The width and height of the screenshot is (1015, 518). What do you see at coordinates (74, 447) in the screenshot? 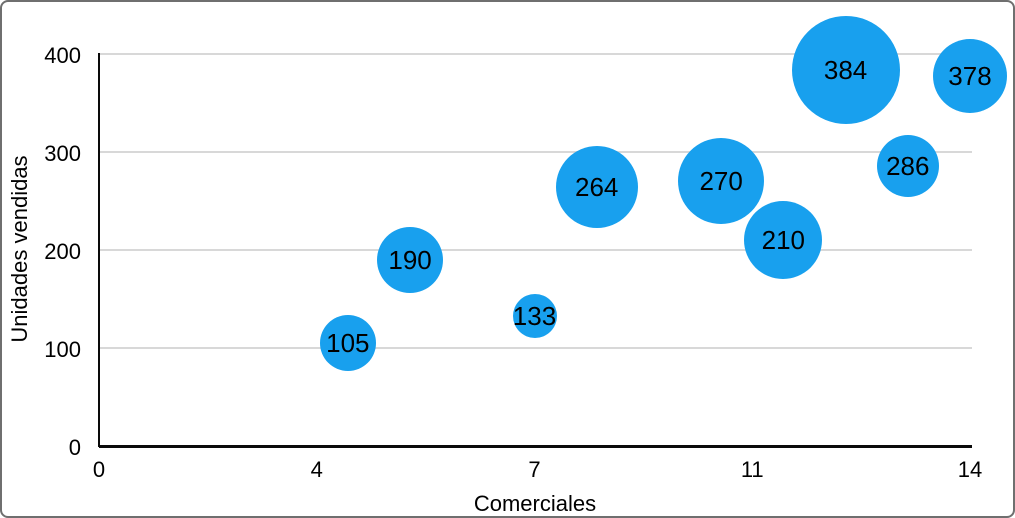
I see `y-tick-label-0: 0` at bounding box center [74, 447].